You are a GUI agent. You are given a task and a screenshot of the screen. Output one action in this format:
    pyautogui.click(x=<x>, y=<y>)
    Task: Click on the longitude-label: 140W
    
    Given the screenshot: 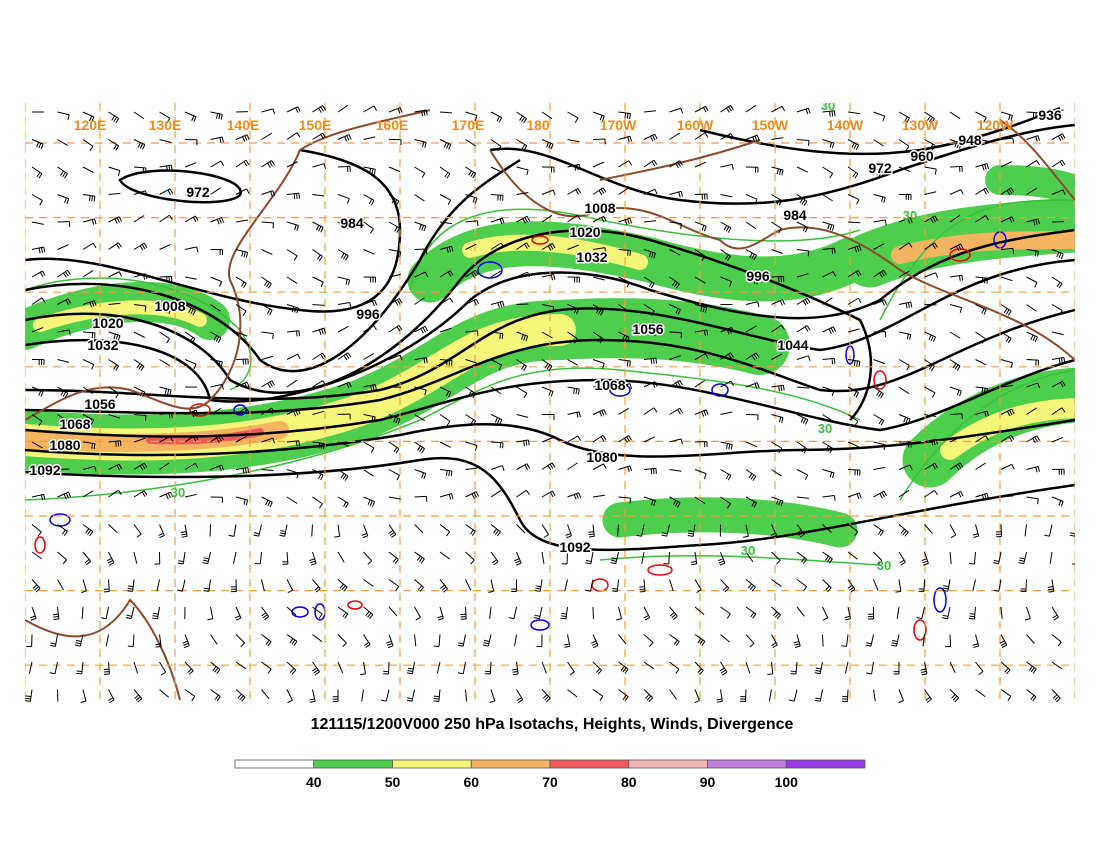 What is the action you would take?
    pyautogui.click(x=845, y=125)
    